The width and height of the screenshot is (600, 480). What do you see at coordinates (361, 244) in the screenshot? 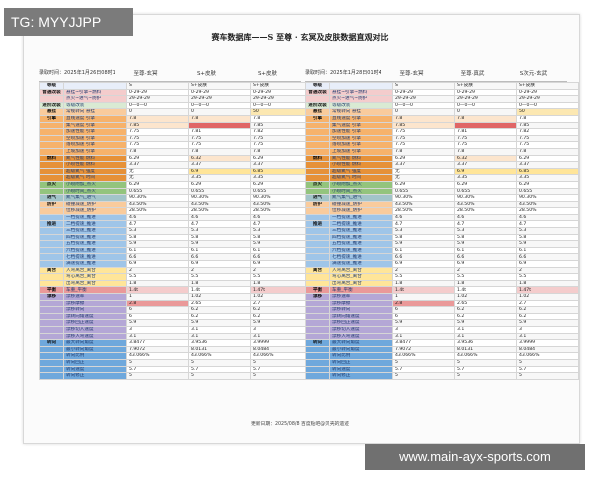
I see `item-cell: 五档提速_推进` at bounding box center [361, 244].